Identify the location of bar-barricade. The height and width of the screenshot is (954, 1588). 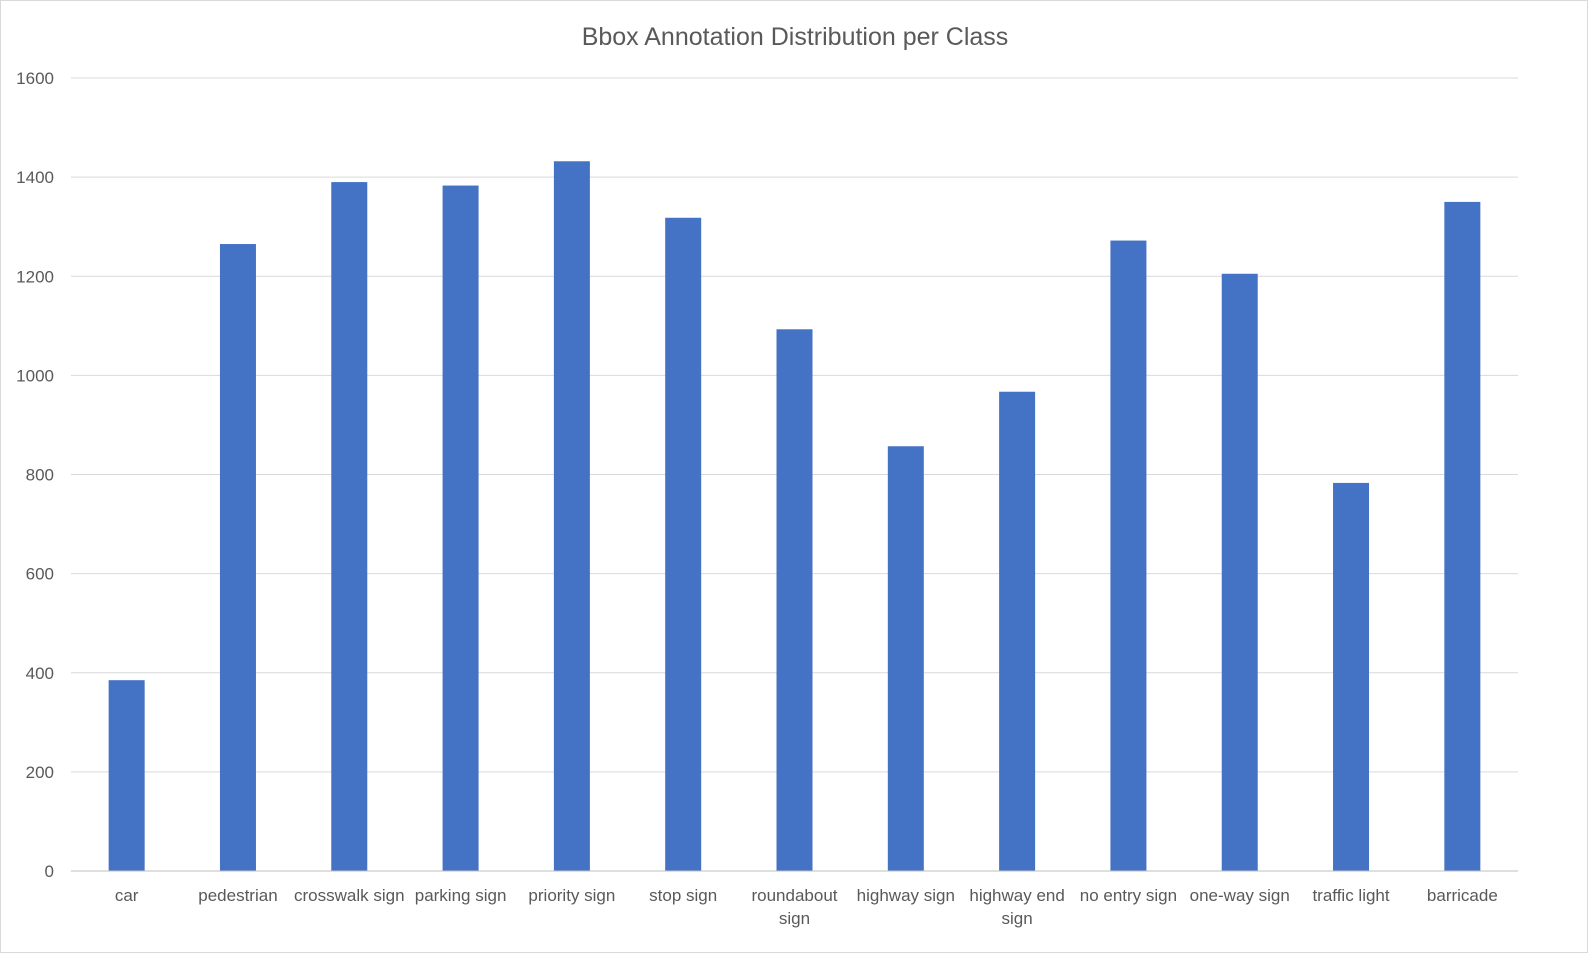
(1462, 536).